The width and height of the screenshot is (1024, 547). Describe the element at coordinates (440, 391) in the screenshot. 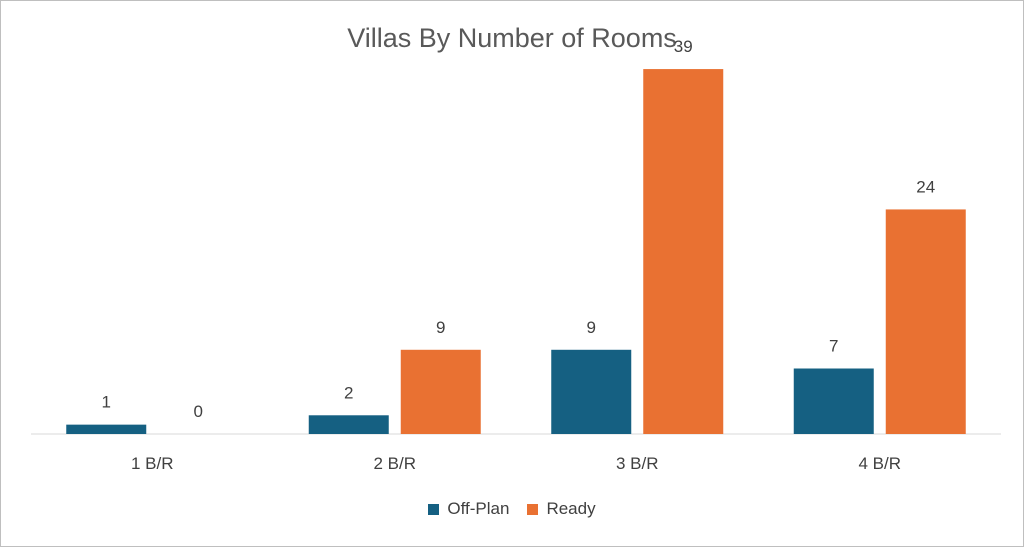

I see `bar-ready-2-b-r` at that location.